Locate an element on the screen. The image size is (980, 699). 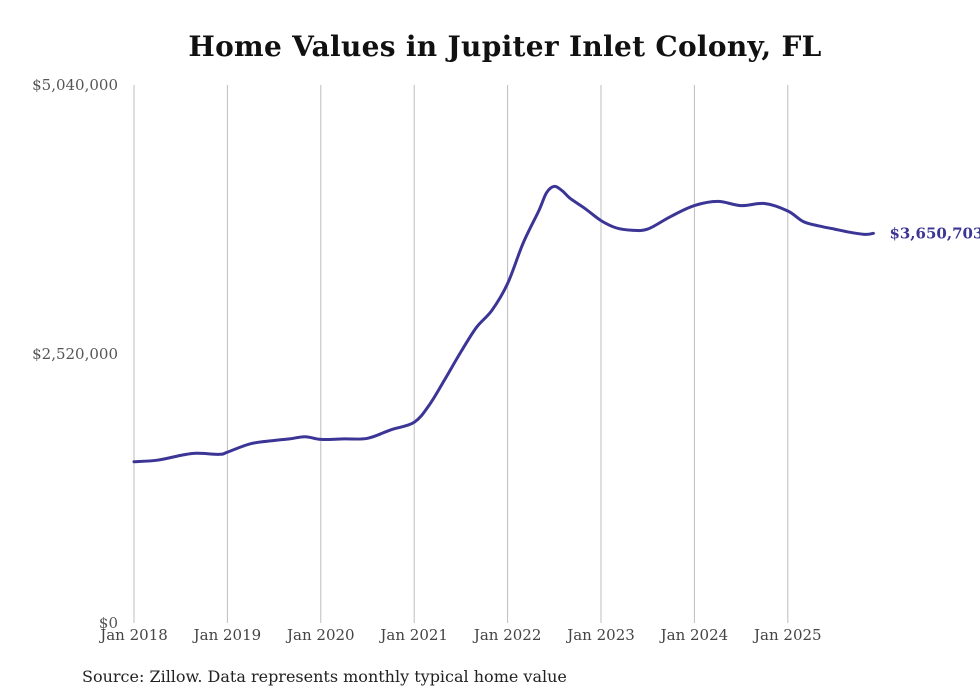
y-tick-label: $2,520,000 is located at coordinates (75, 354).